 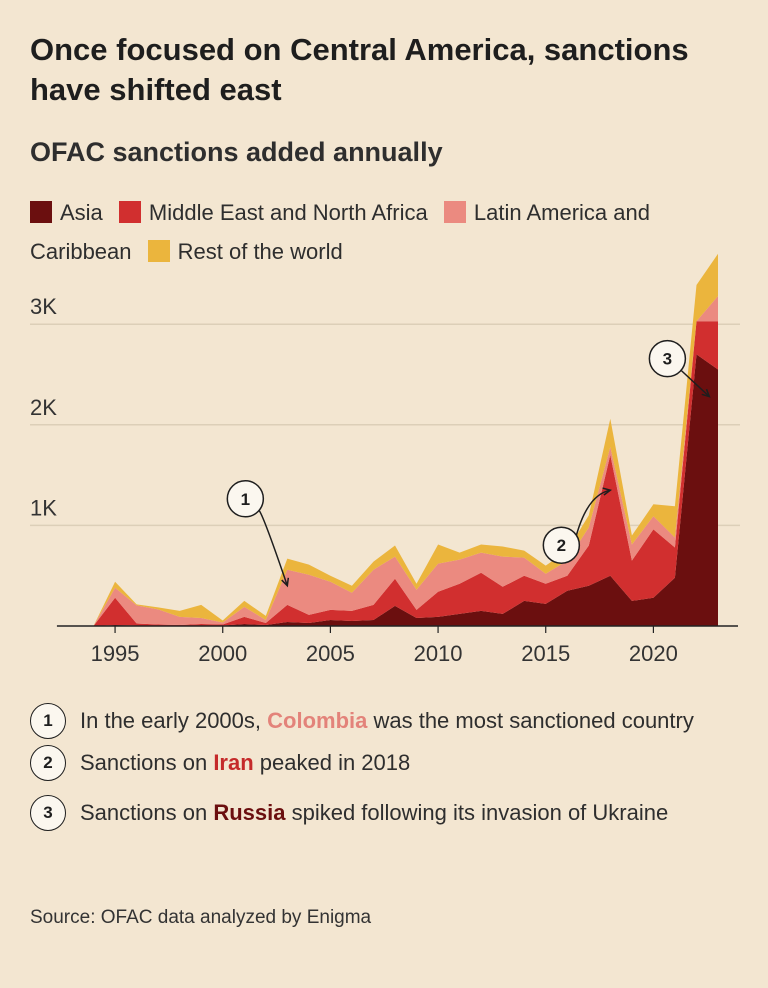 I want to click on callout-1: 1, so click(x=258, y=534).